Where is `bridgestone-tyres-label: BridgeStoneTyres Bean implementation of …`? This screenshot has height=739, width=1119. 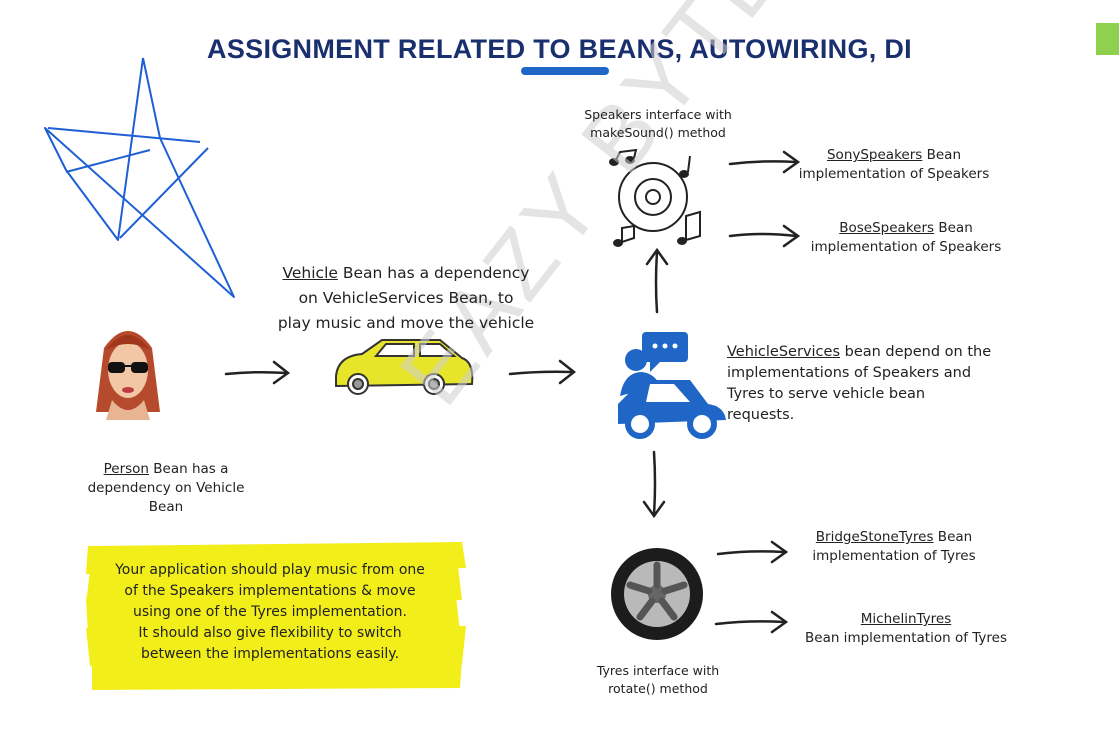
bridgestone-tyres-label: BridgeStoneTyres Bean implementation of … is located at coordinates (894, 547).